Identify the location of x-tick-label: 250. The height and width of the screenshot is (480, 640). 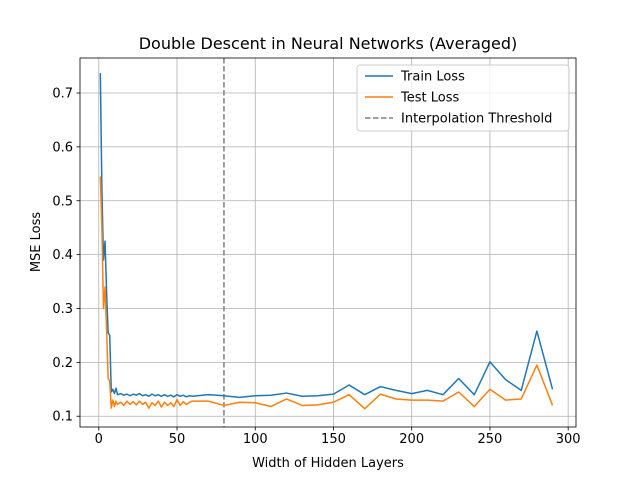
(490, 439).